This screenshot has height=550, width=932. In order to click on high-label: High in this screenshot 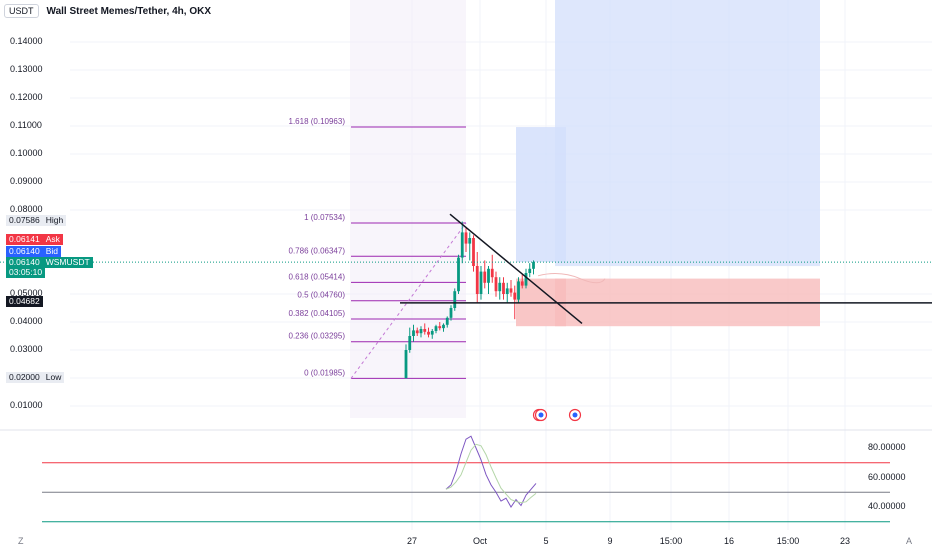, I will do `click(54, 220)`.